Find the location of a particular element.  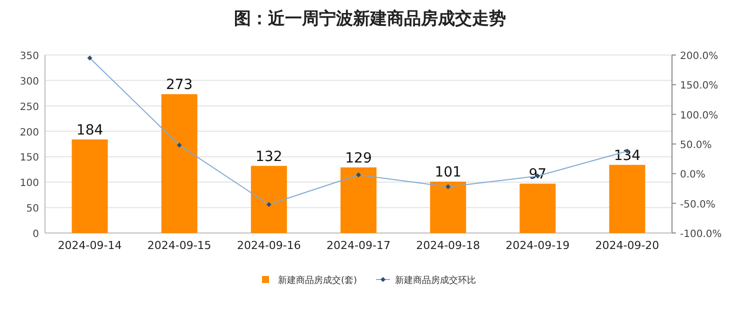

y-tick-label: 150 is located at coordinates (29, 158).